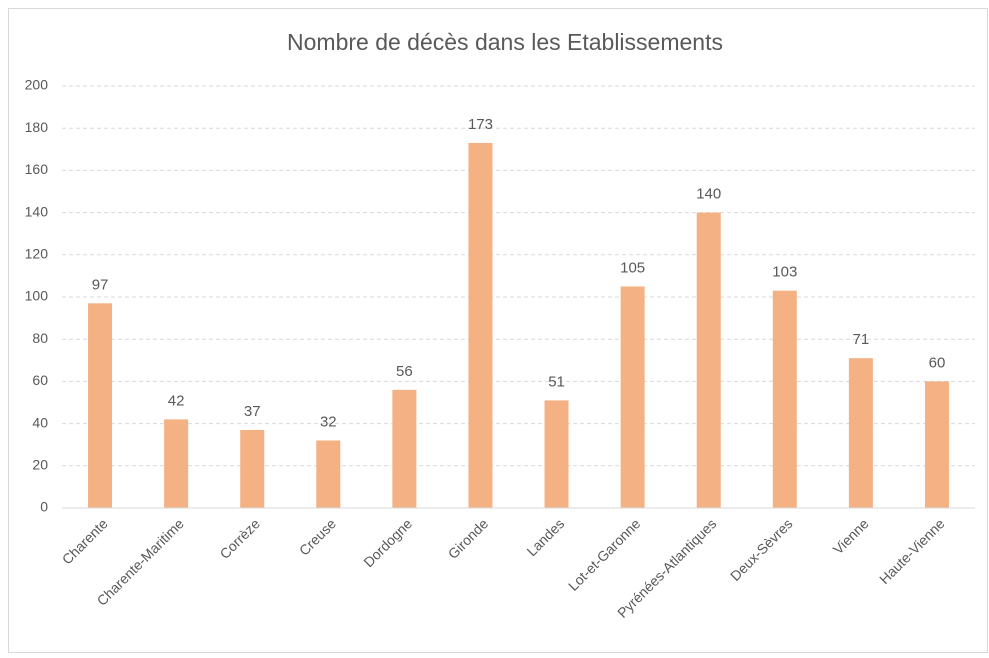 Image resolution: width=989 pixels, height=658 pixels. I want to click on y-tick-label: 60, so click(40, 380).